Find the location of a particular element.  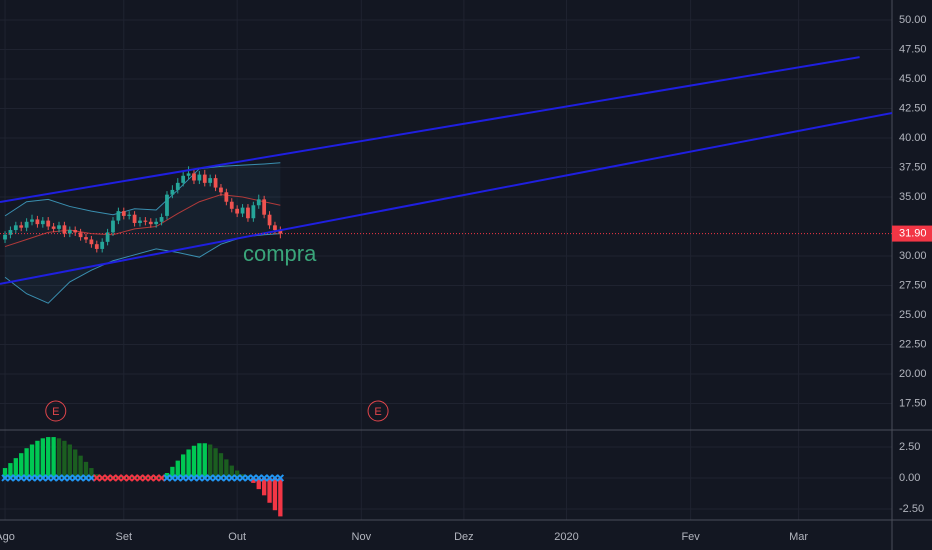

y-tick-label: 25.00 is located at coordinates (913, 315).